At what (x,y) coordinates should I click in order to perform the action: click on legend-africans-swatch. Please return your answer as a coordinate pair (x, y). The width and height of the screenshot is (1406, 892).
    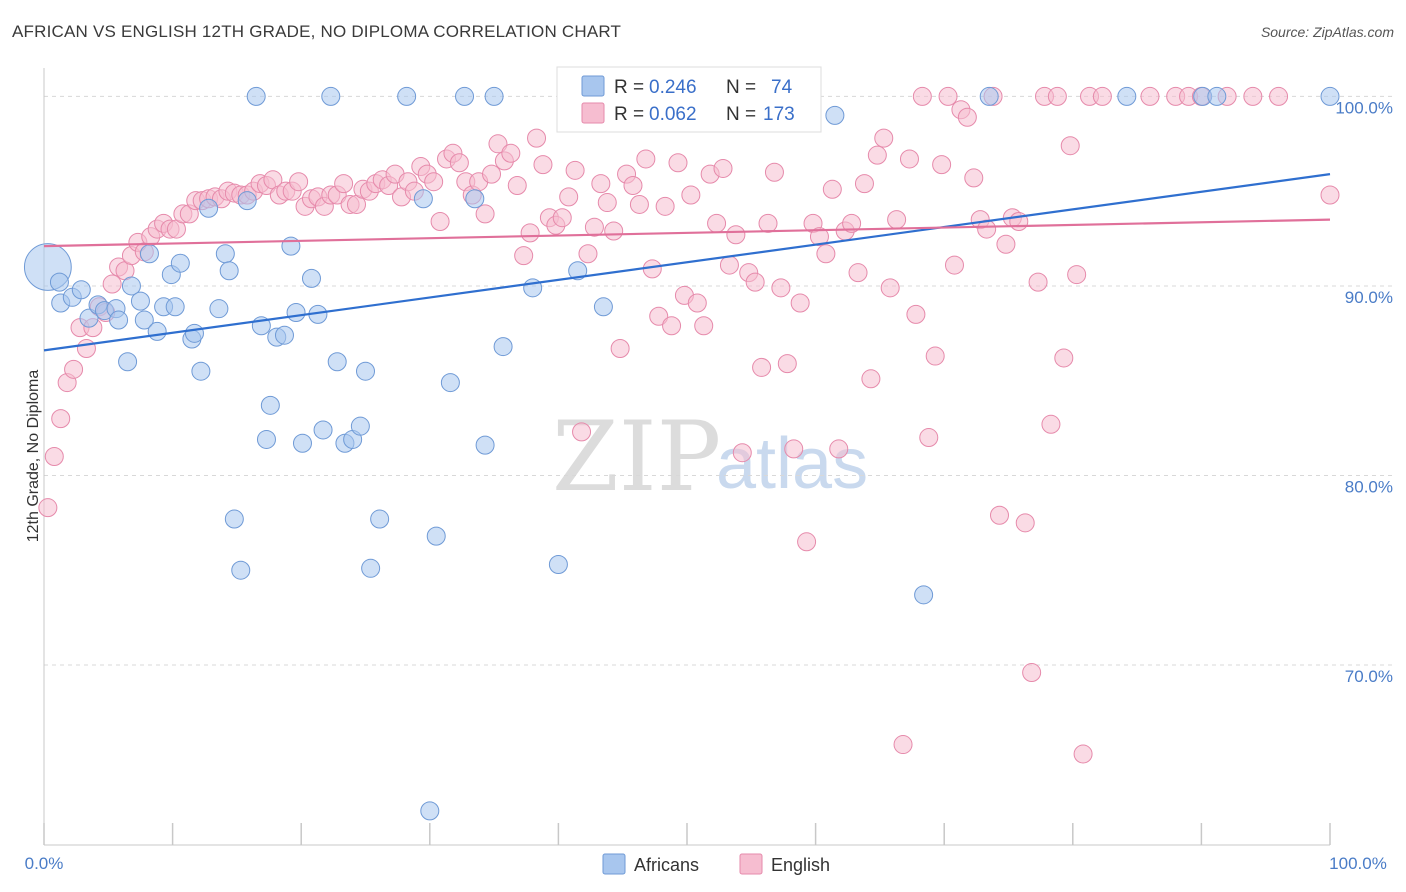
    Looking at the image, I should click on (614, 864).